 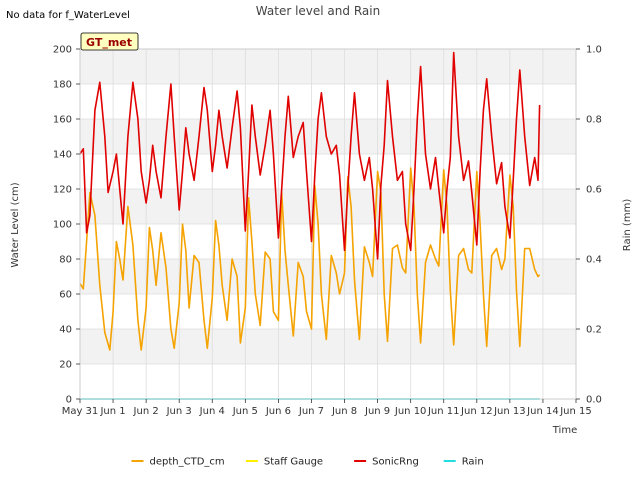 I want to click on x-tick-label: Jun 11, so click(x=443, y=411).